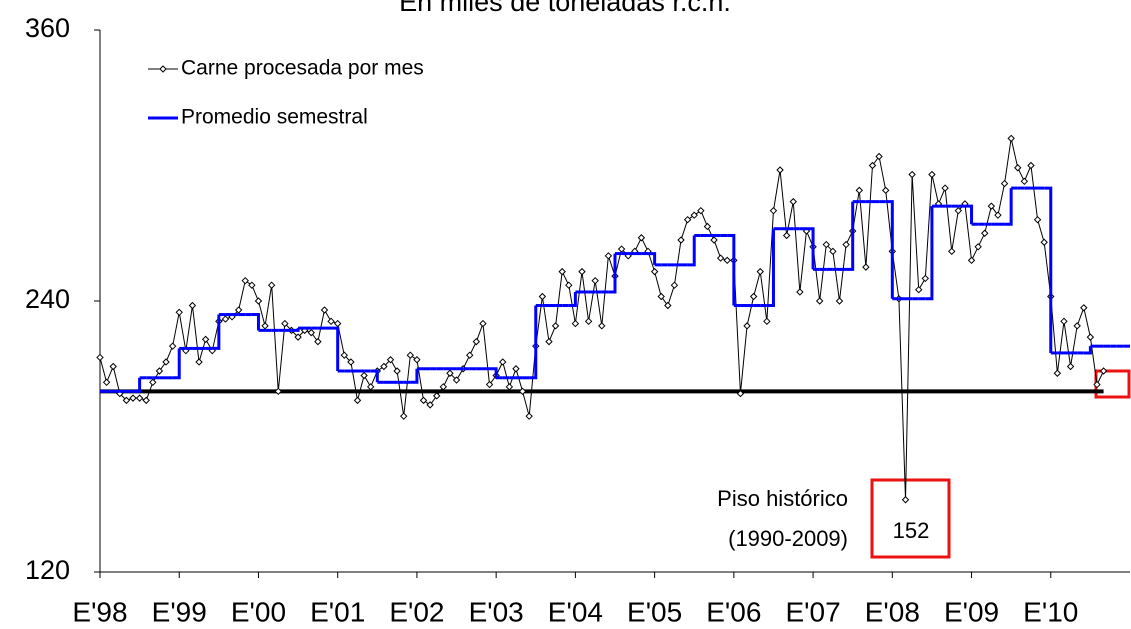  What do you see at coordinates (971, 611) in the screenshot?
I see `x-tick-label: E'09` at bounding box center [971, 611].